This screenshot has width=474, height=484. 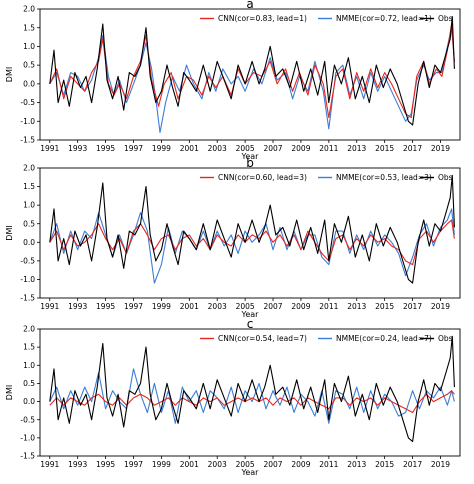 What do you see at coordinates (262, 18) in the screenshot?
I see `legend-entry: CNN(cor=0.83, lead=1)` at bounding box center [262, 18].